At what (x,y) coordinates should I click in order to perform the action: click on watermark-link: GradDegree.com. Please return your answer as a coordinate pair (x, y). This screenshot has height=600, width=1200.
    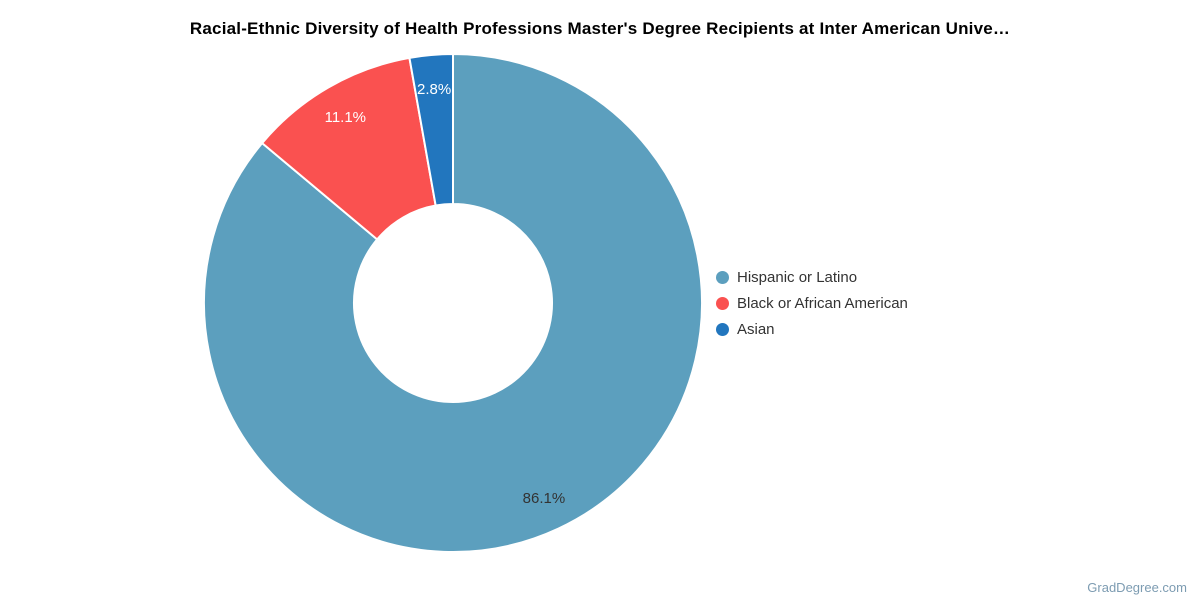
    Looking at the image, I should click on (1137, 587).